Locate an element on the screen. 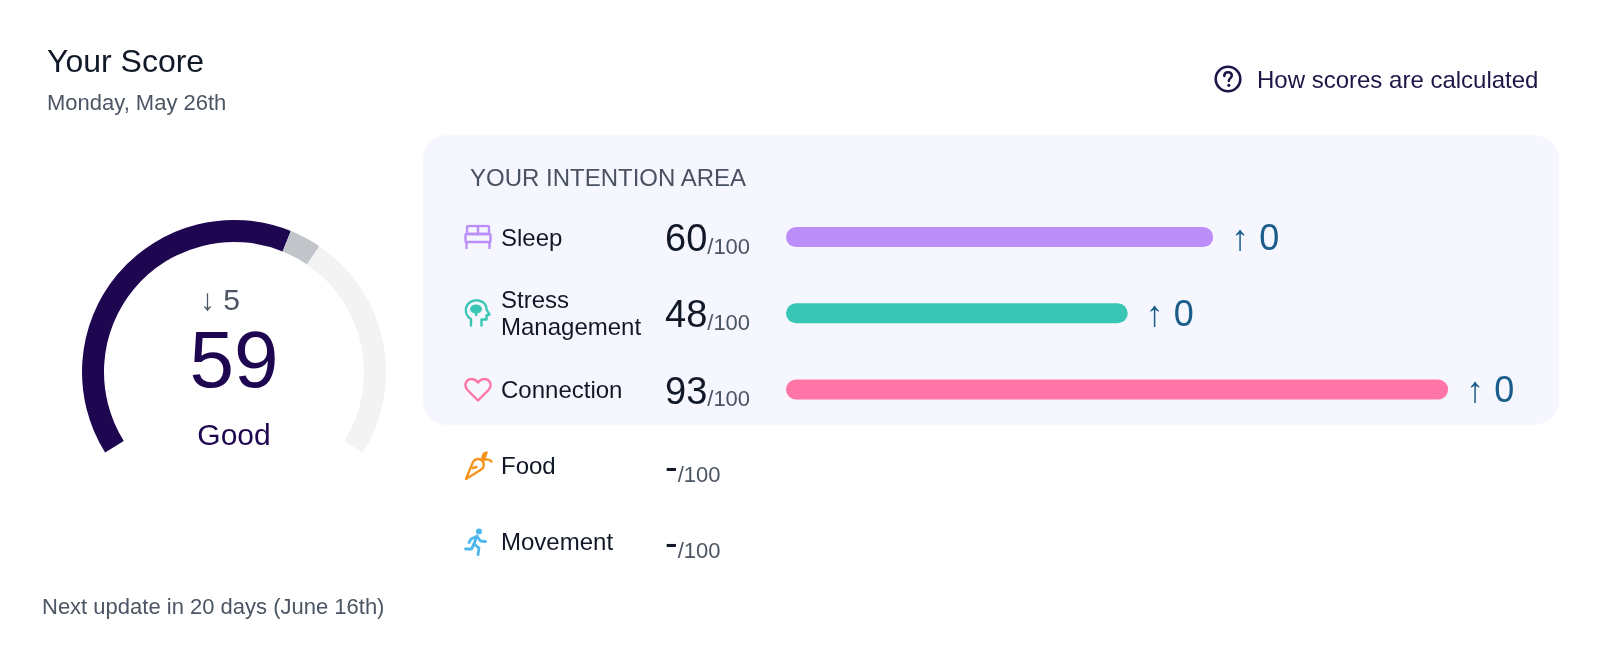  chart-subtitle: Monday, May 26th is located at coordinates (137, 102).